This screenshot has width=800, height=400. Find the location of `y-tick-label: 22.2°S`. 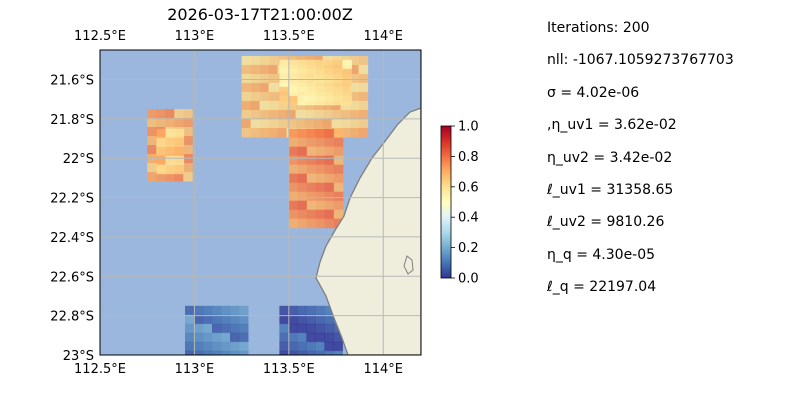

y-tick-label: 22.2°S is located at coordinates (72, 199).